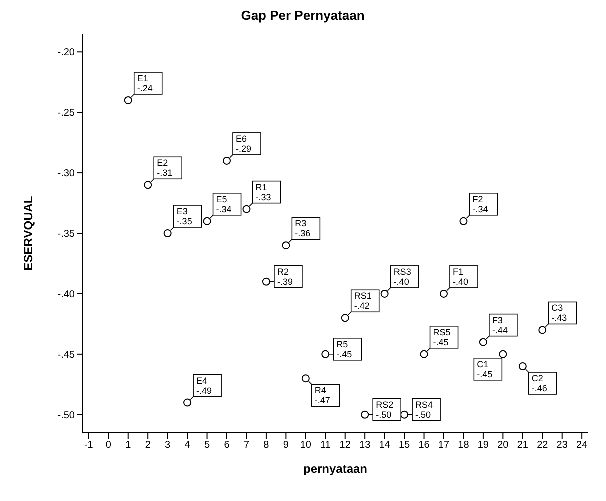  What do you see at coordinates (342, 344) in the screenshot?
I see `annotation: R5` at bounding box center [342, 344].